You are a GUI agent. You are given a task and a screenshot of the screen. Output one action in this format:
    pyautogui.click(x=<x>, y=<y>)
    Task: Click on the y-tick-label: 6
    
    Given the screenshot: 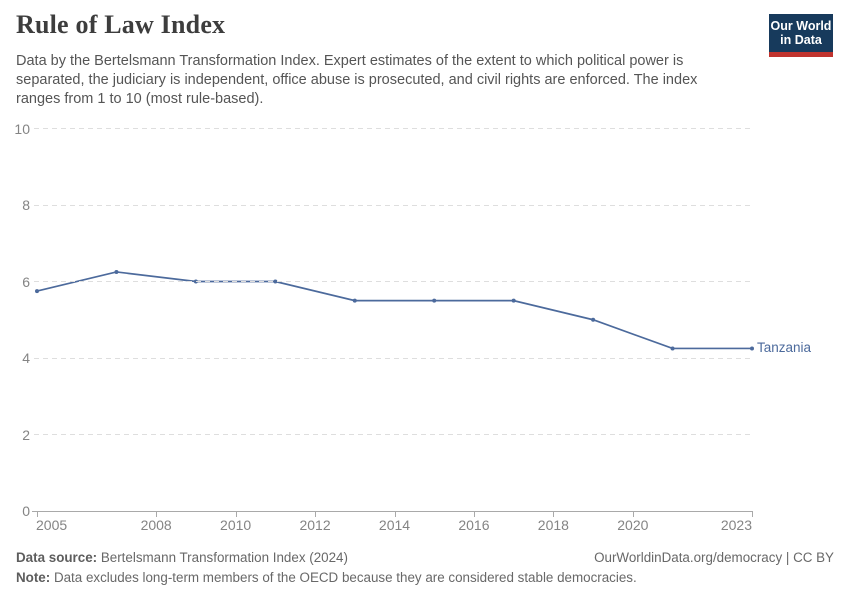 What is the action you would take?
    pyautogui.click(x=26, y=281)
    